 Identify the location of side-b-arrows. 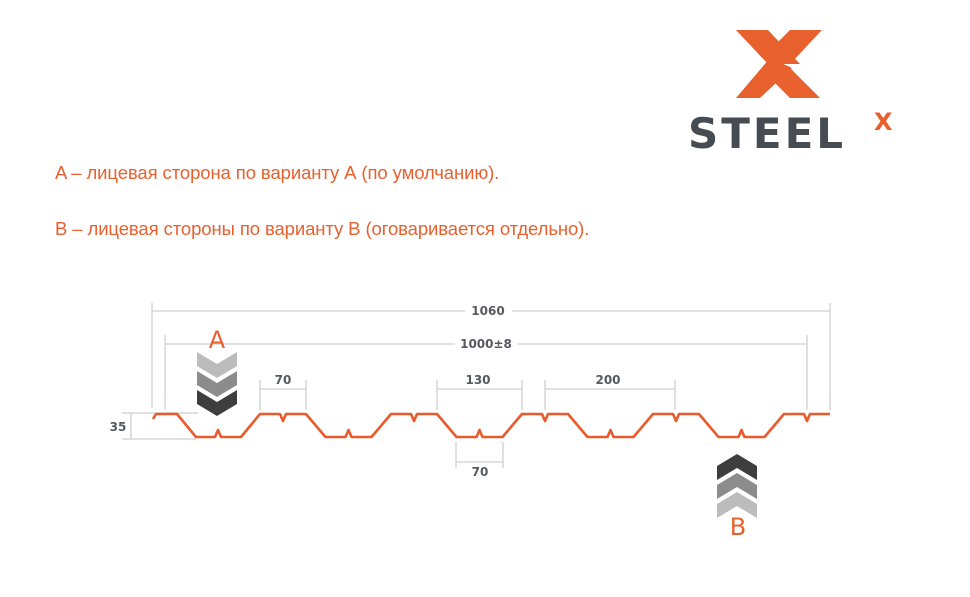
(737, 486).